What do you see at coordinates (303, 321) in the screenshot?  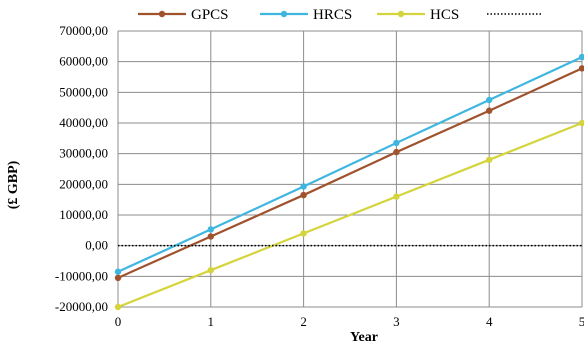 I see `x-tick-label: 2` at bounding box center [303, 321].